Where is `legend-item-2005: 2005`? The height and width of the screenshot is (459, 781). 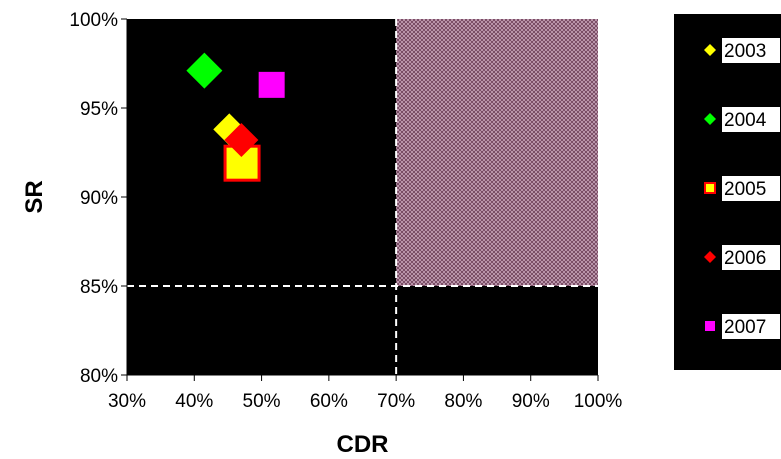
legend-item-2005: 2005 is located at coordinates (742, 188).